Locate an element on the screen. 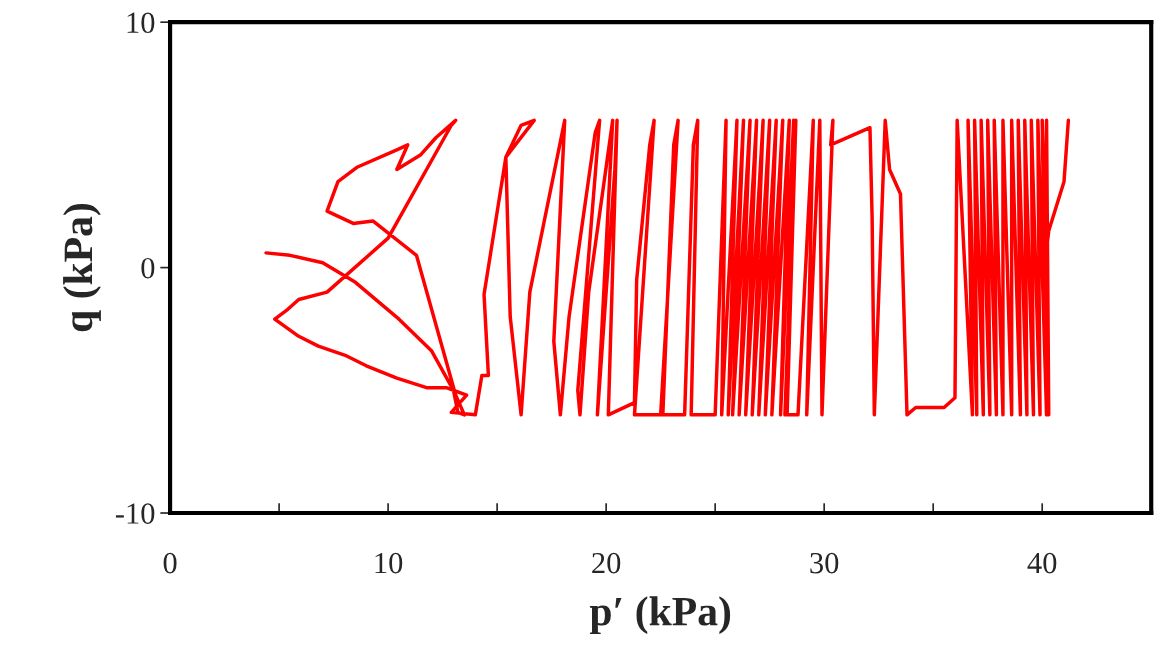 Image resolution: width=1157 pixels, height=666 pixels. x-axis-title: p′ (kPa) is located at coordinates (660, 615).